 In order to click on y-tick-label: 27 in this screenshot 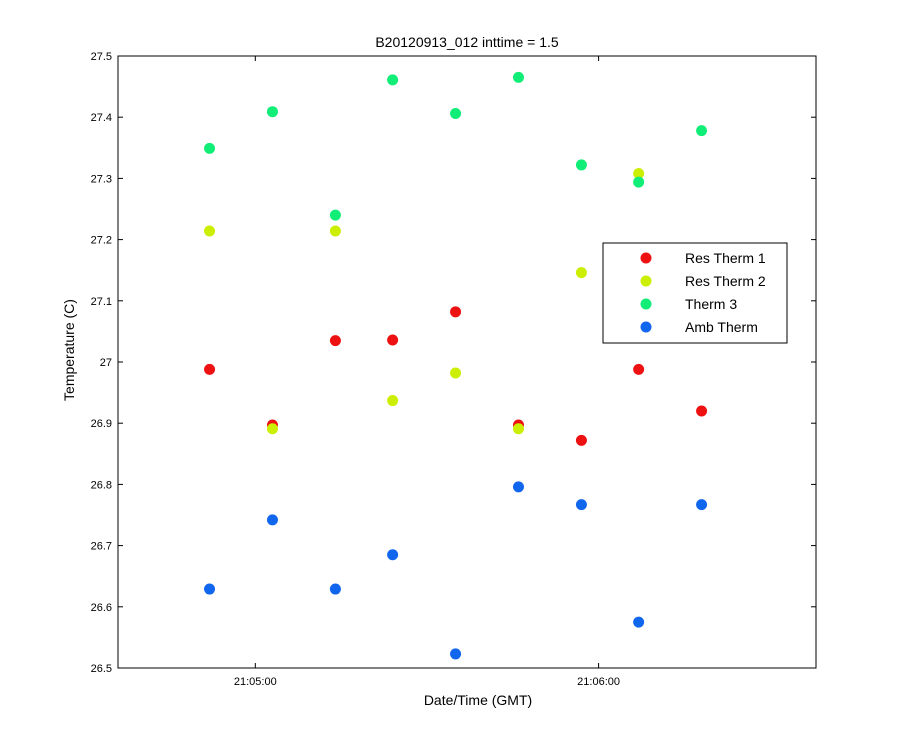, I will do `click(106, 363)`.